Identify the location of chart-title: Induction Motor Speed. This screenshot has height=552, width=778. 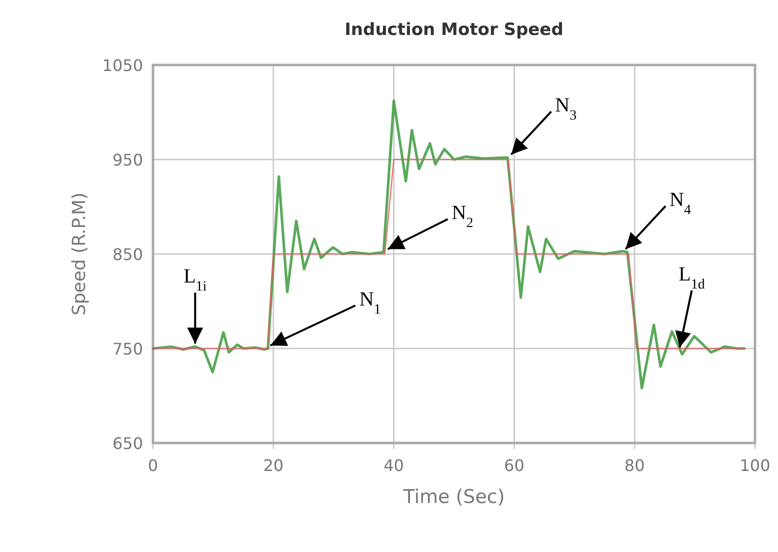
(454, 30).